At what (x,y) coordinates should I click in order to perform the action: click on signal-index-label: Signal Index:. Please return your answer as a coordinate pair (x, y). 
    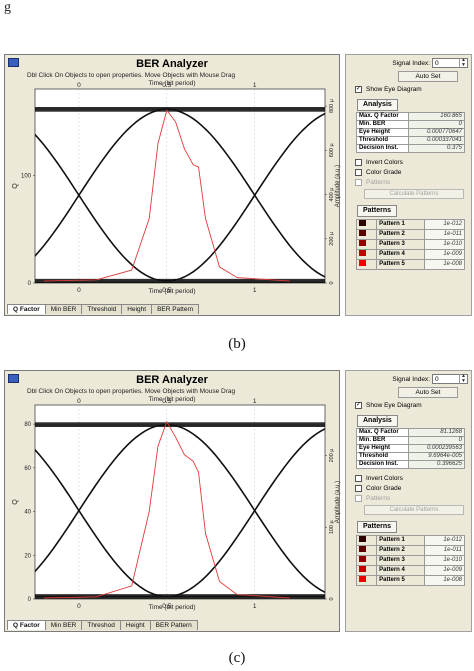
    Looking at the image, I should click on (411, 63).